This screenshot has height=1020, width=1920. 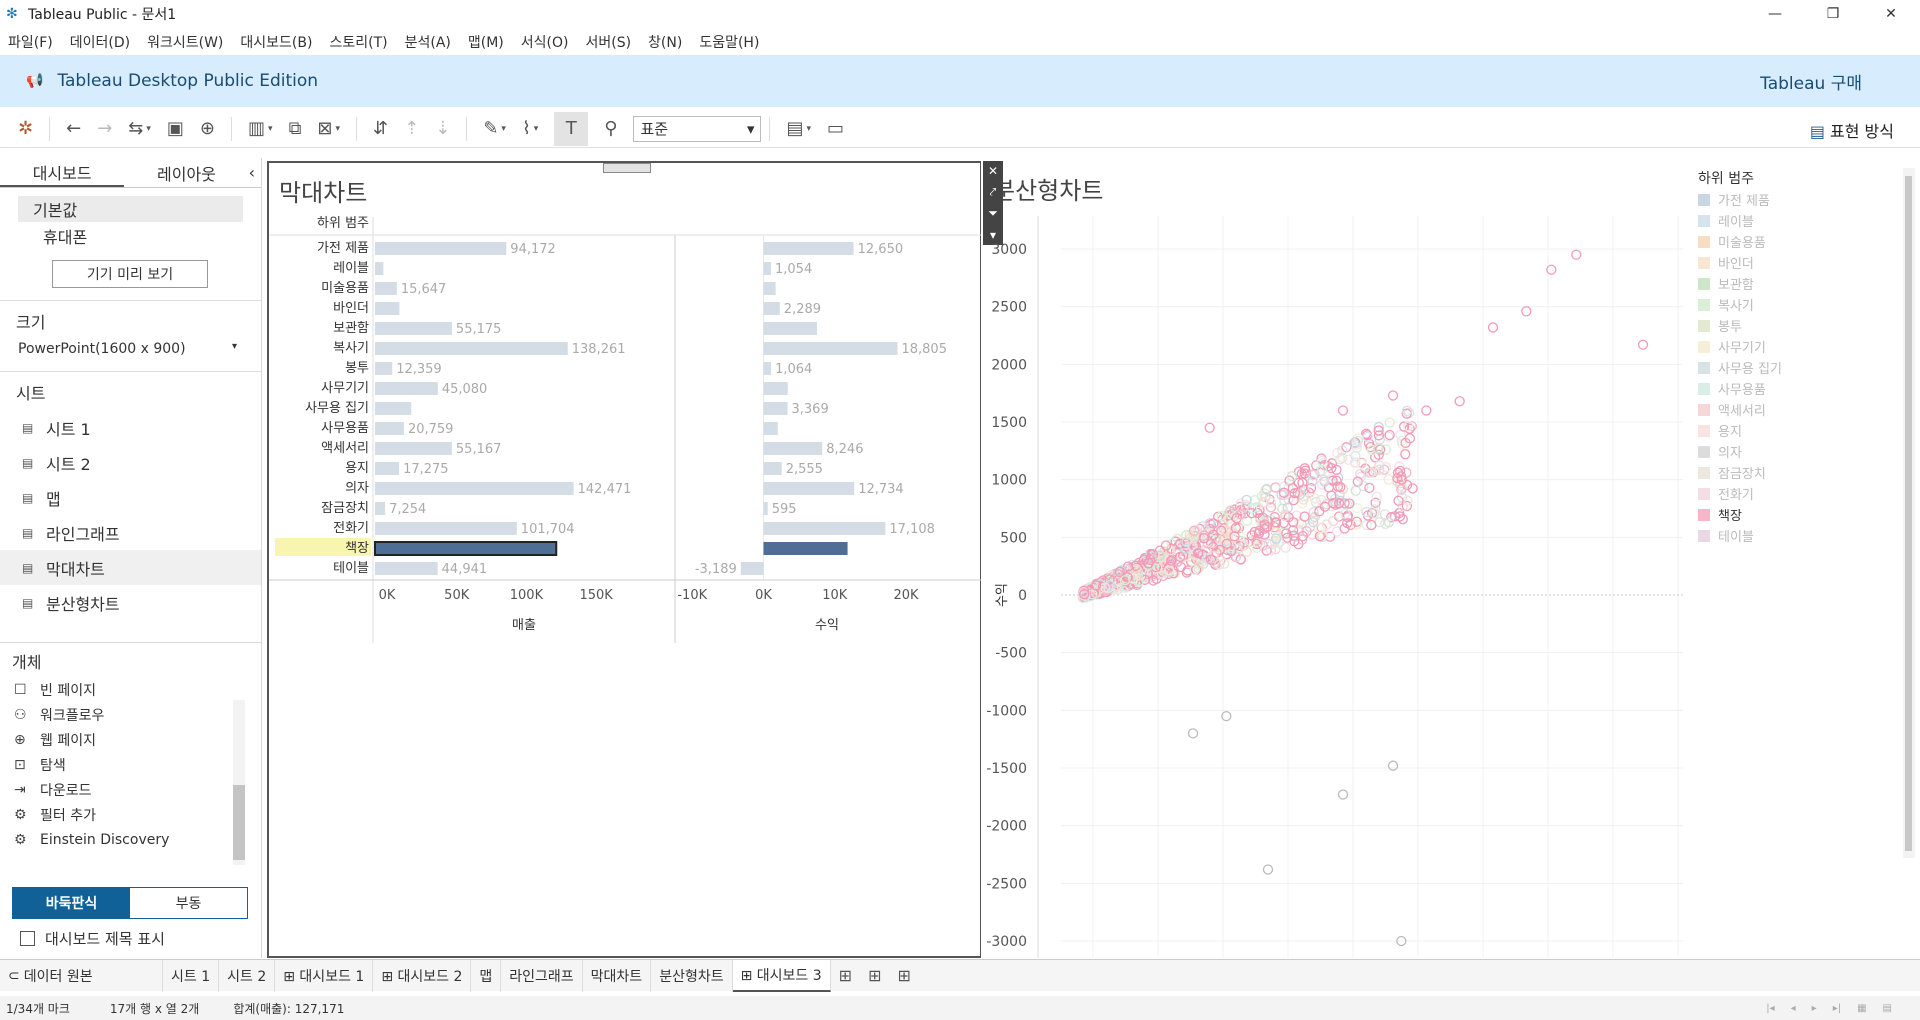 What do you see at coordinates (427, 43) in the screenshot?
I see `menu-analysis: 분석(A)` at bounding box center [427, 43].